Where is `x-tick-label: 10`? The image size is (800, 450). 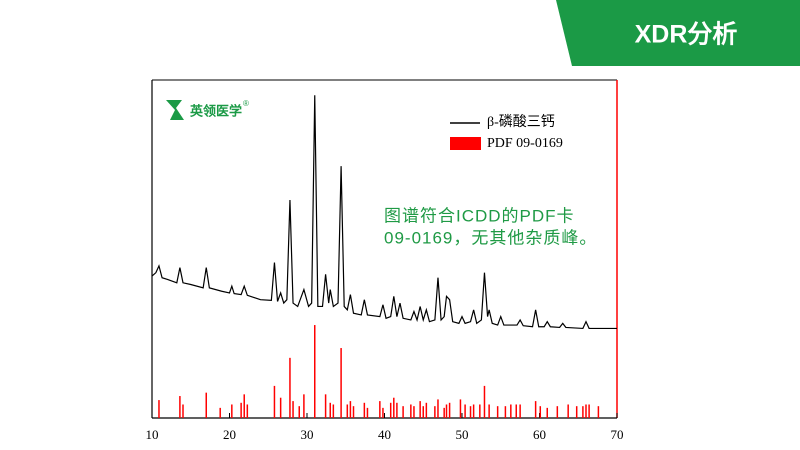 x-tick-label: 10 is located at coordinates (152, 434).